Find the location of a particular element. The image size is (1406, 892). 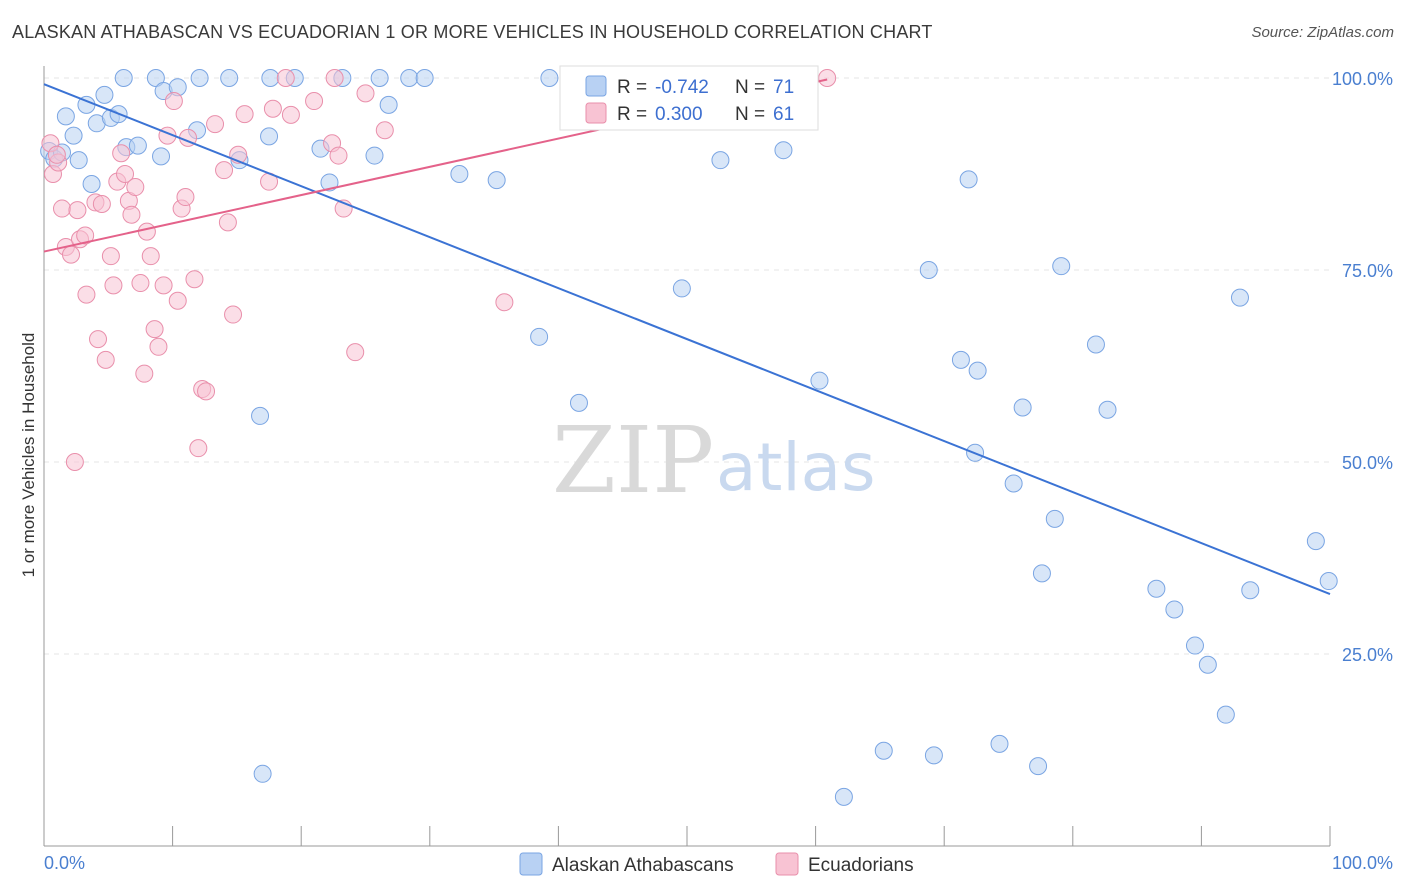

watermark-zip: ZIP is located at coordinates (633, 460).